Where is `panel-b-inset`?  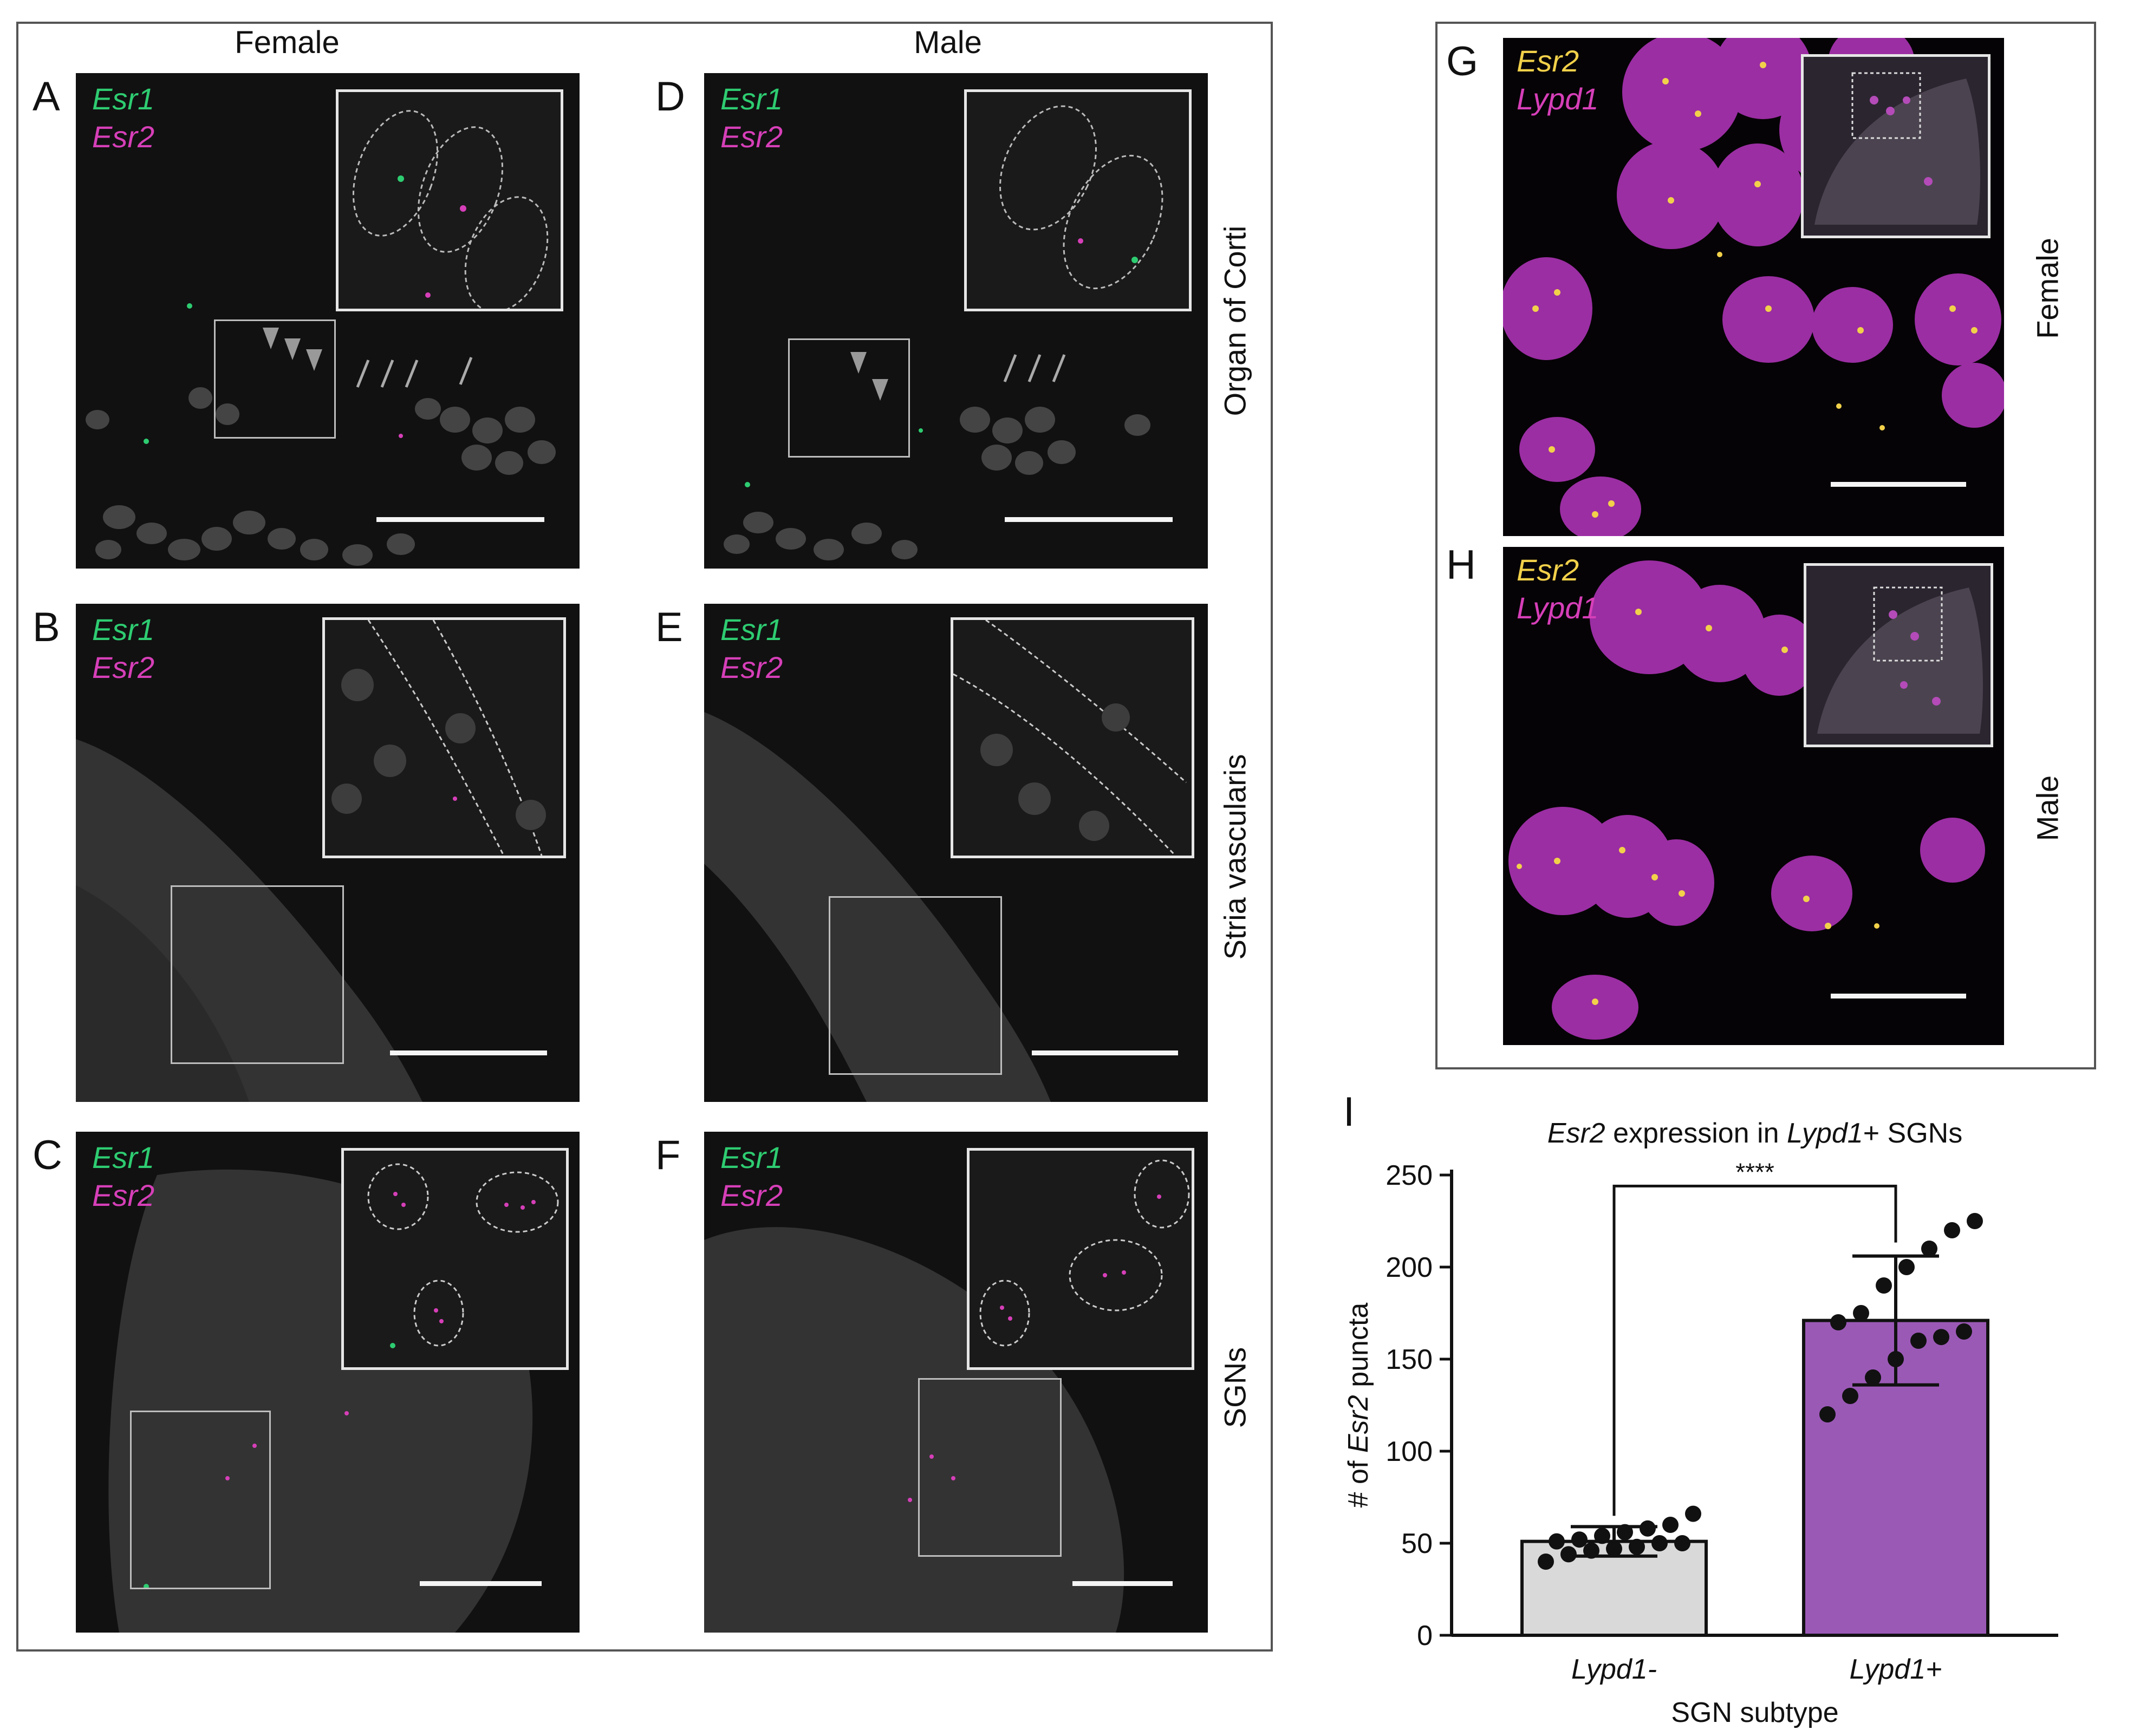
panel-b-inset is located at coordinates (444, 737).